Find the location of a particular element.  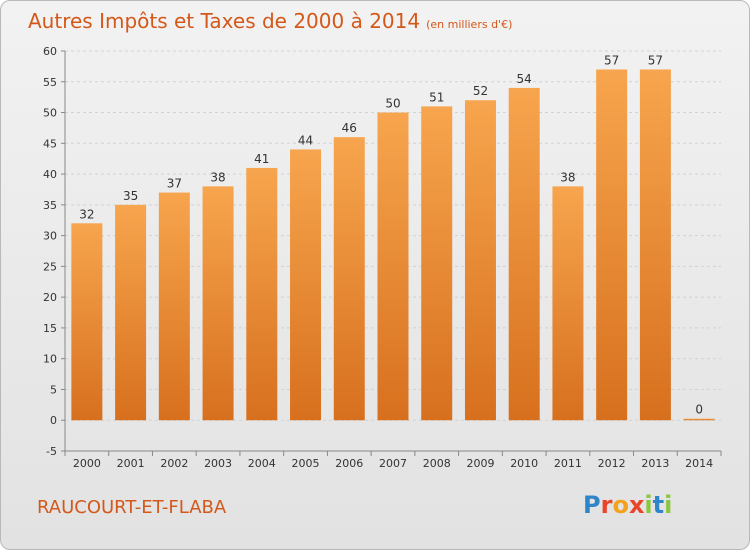

y-tick-label: 50 is located at coordinates (50, 113).